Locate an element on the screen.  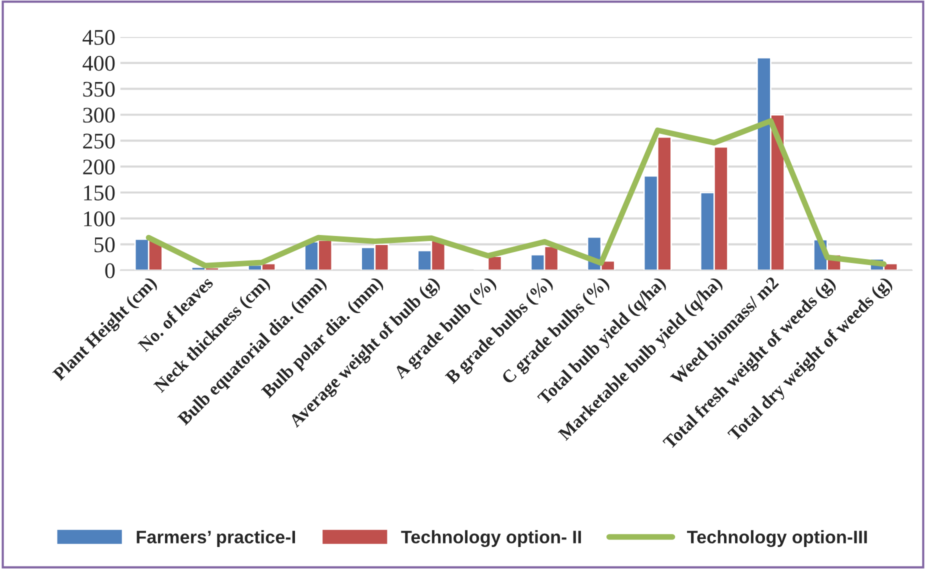
y-tick-label: 300 is located at coordinates (99, 115).